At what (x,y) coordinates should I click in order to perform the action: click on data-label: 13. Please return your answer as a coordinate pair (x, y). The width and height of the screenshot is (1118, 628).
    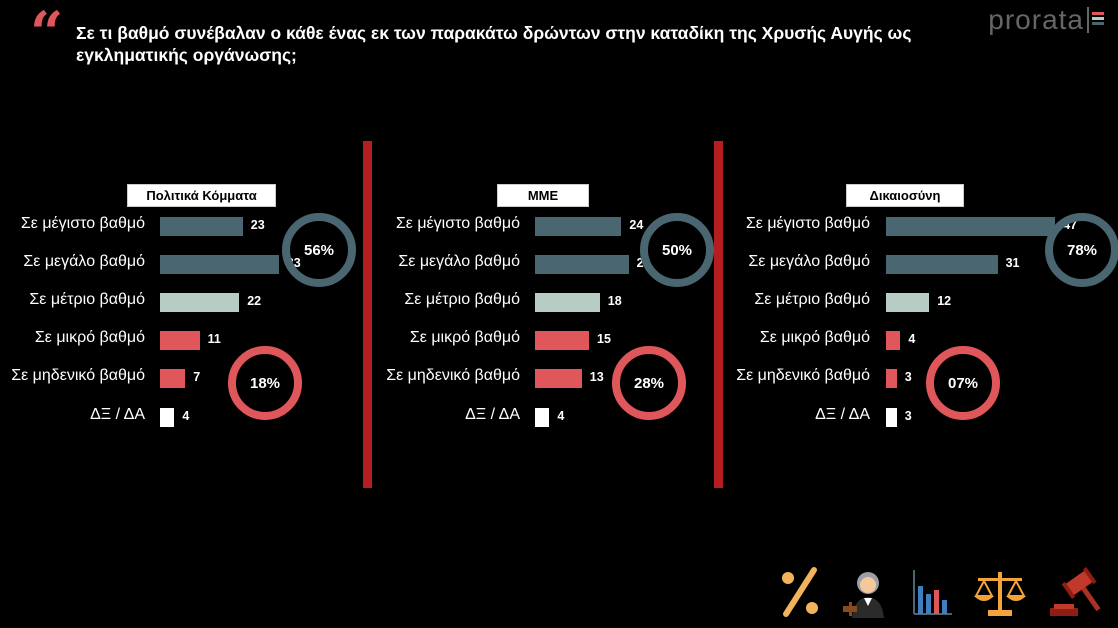
    Looking at the image, I should click on (596, 377).